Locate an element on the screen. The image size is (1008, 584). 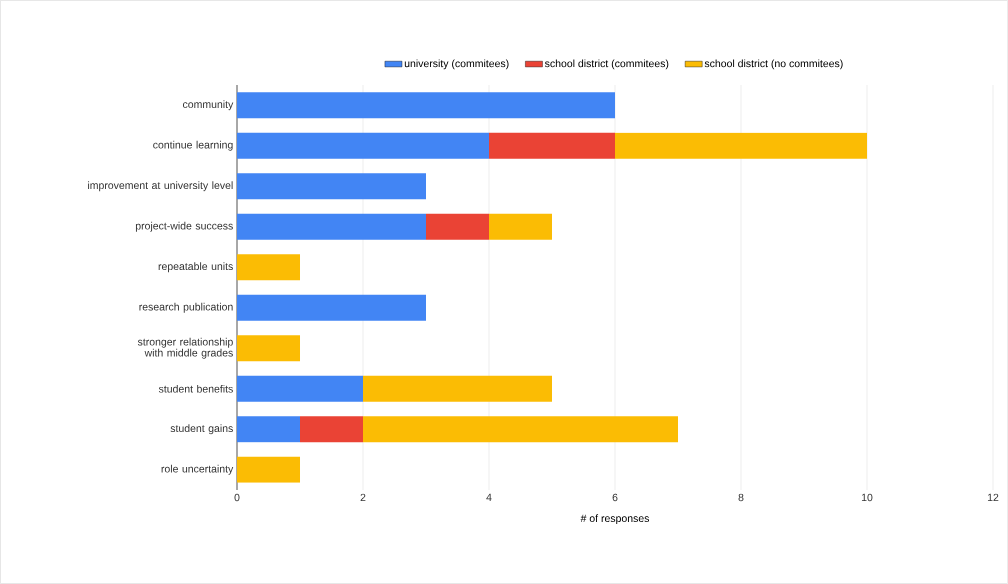
legend-label: school district (commitees) is located at coordinates (606, 64).